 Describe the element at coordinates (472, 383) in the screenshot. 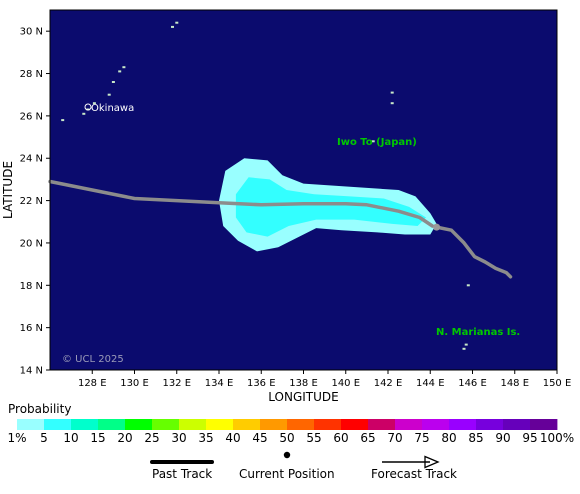

I see `x-tick-label: 146 E` at that location.